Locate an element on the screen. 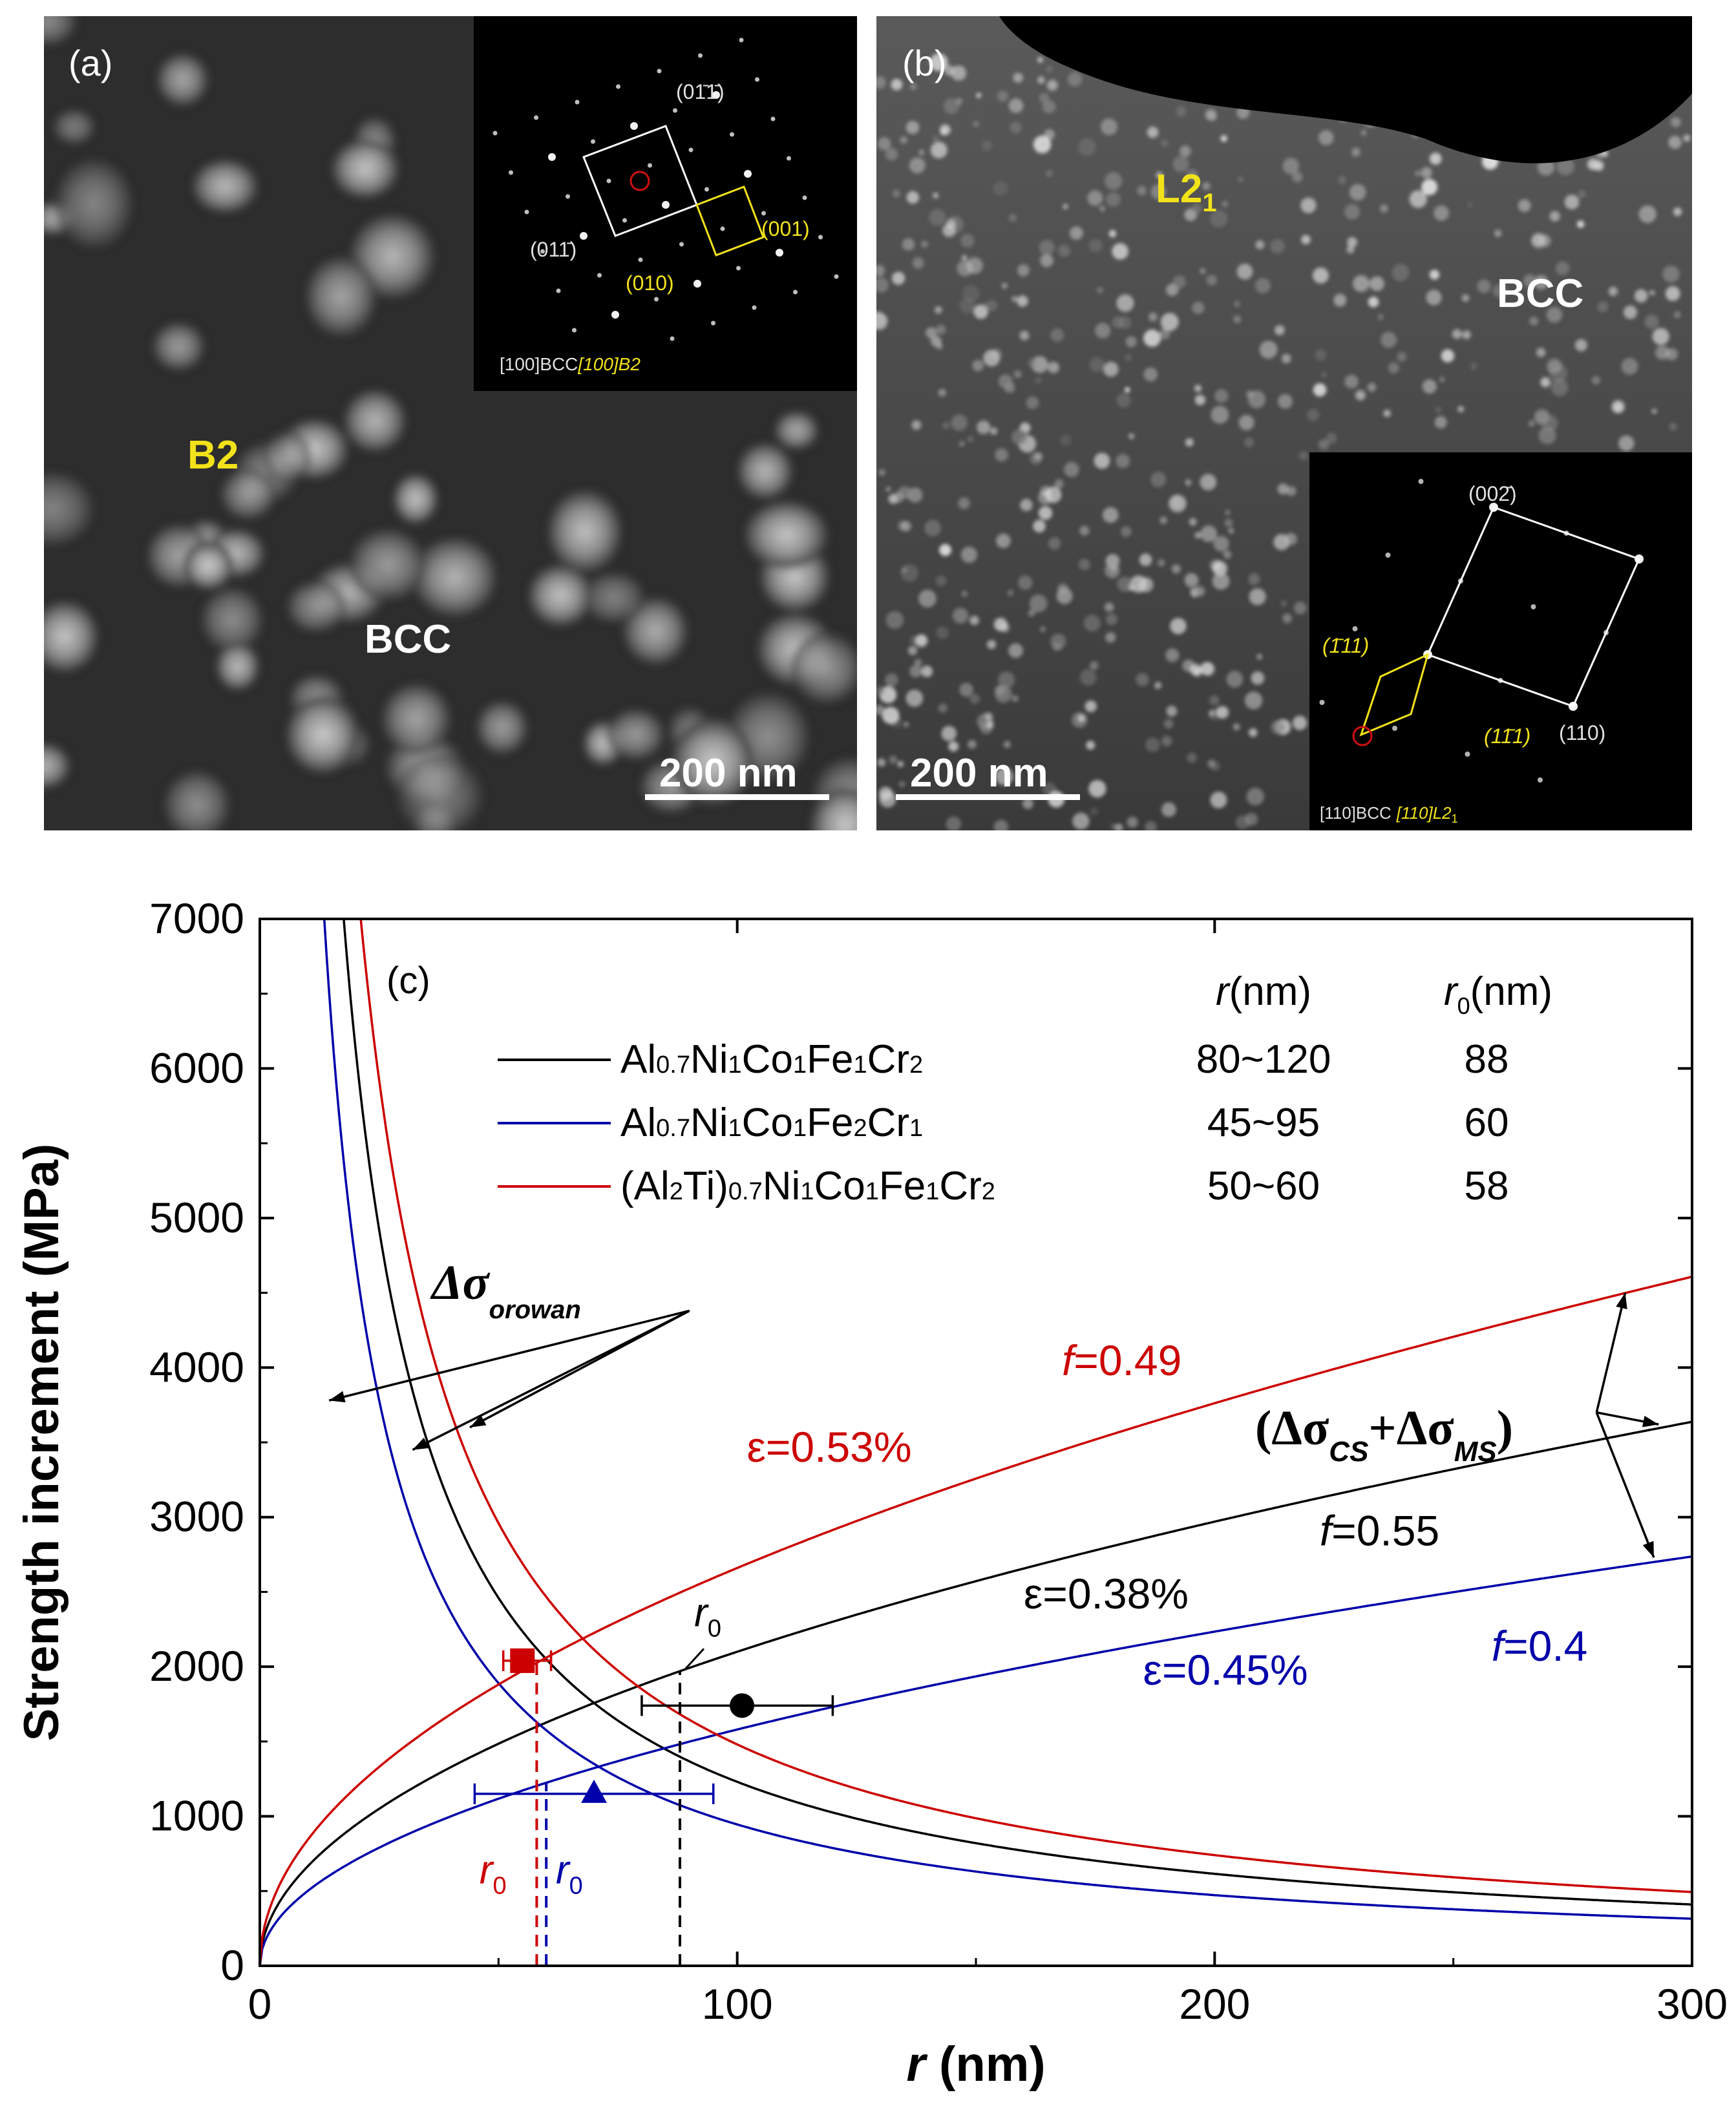 The height and width of the screenshot is (2128, 1736). r0-label-sub: 0 is located at coordinates (576, 1886).